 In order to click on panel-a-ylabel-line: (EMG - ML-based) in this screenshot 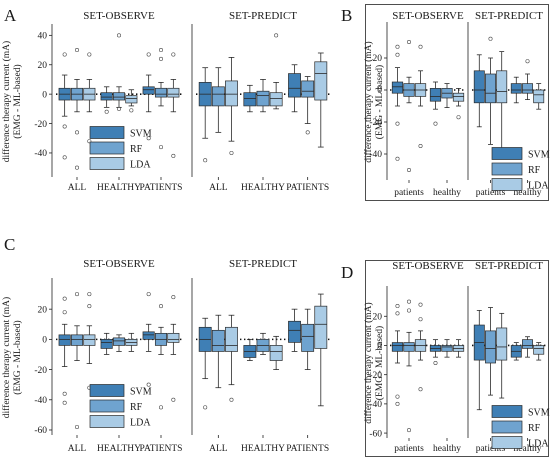, I will do `click(17, 101)`.